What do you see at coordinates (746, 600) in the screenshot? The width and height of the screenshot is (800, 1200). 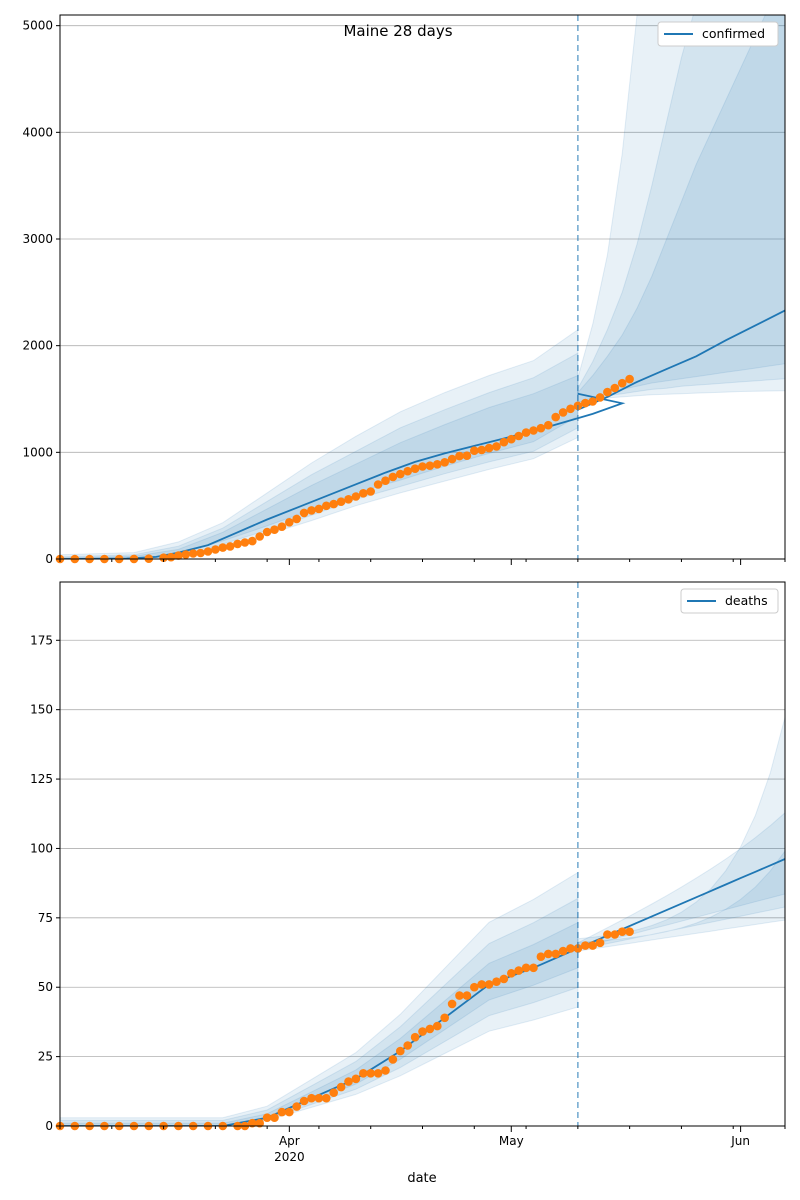 I see `legend-label-deaths: deaths` at bounding box center [746, 600].